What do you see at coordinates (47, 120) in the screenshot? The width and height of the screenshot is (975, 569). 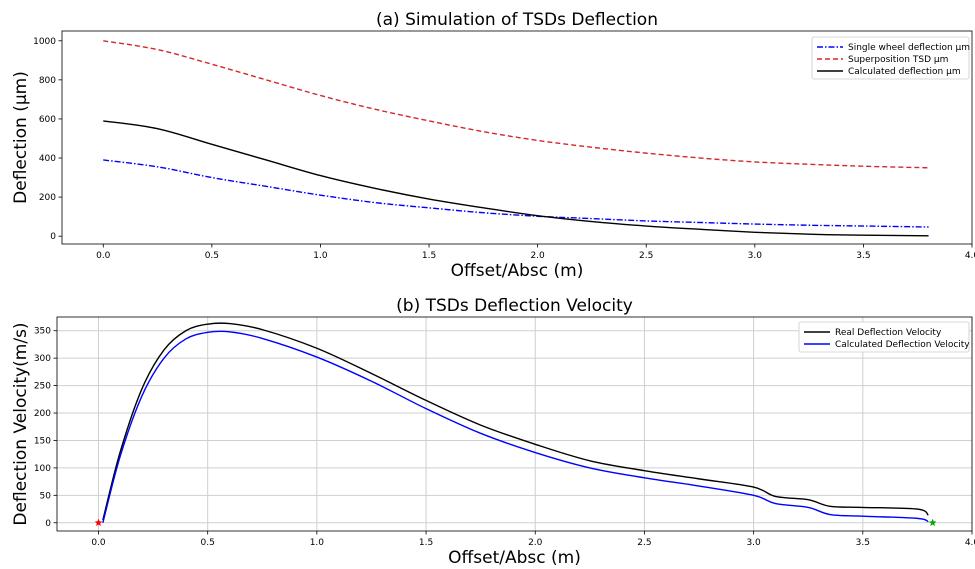 I see `y-tick-label: 600` at bounding box center [47, 120].